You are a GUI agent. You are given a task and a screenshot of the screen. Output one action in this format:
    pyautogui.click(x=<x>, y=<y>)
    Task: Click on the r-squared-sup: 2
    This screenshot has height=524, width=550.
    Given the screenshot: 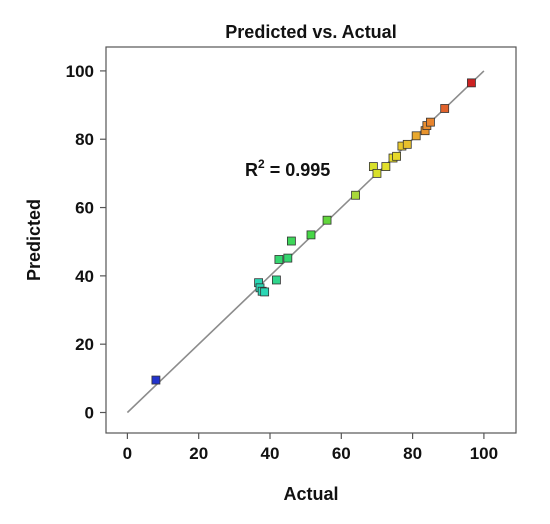 What is the action you would take?
    pyautogui.click(x=261, y=164)
    